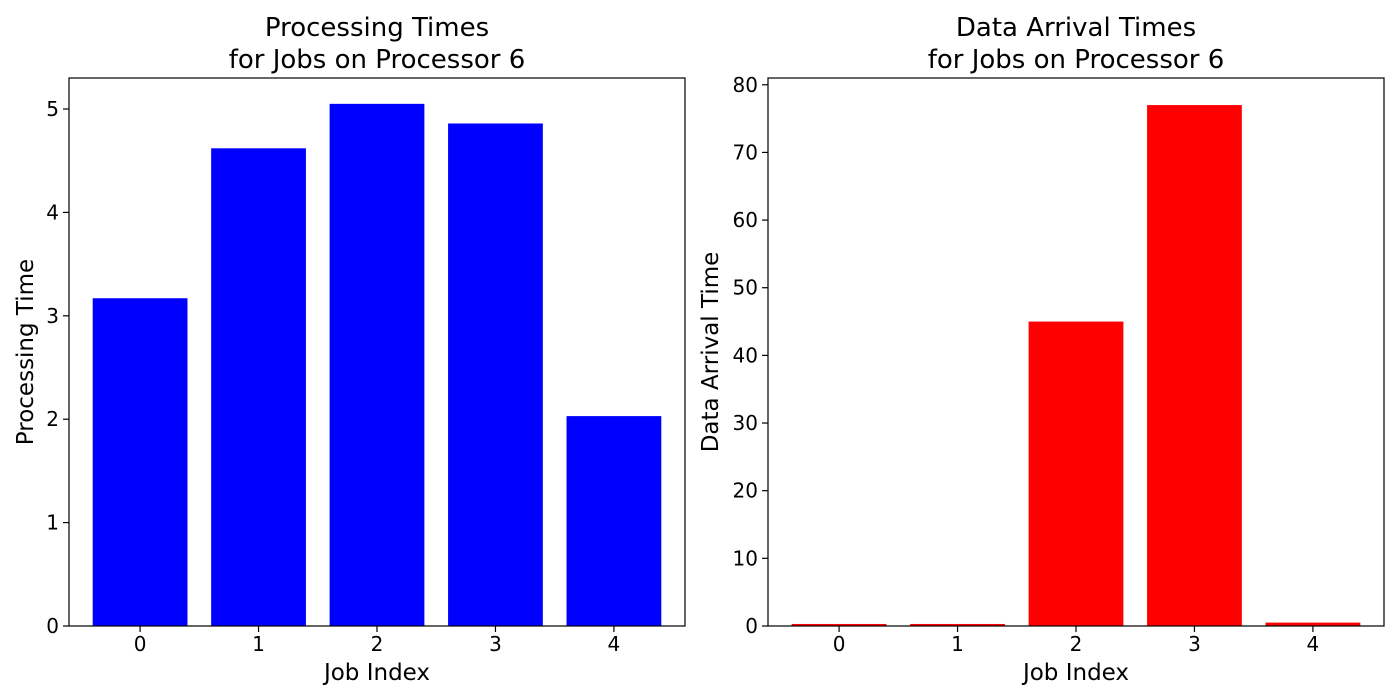  Describe the element at coordinates (745, 423) in the screenshot. I see `y-tick-label: 30` at that location.